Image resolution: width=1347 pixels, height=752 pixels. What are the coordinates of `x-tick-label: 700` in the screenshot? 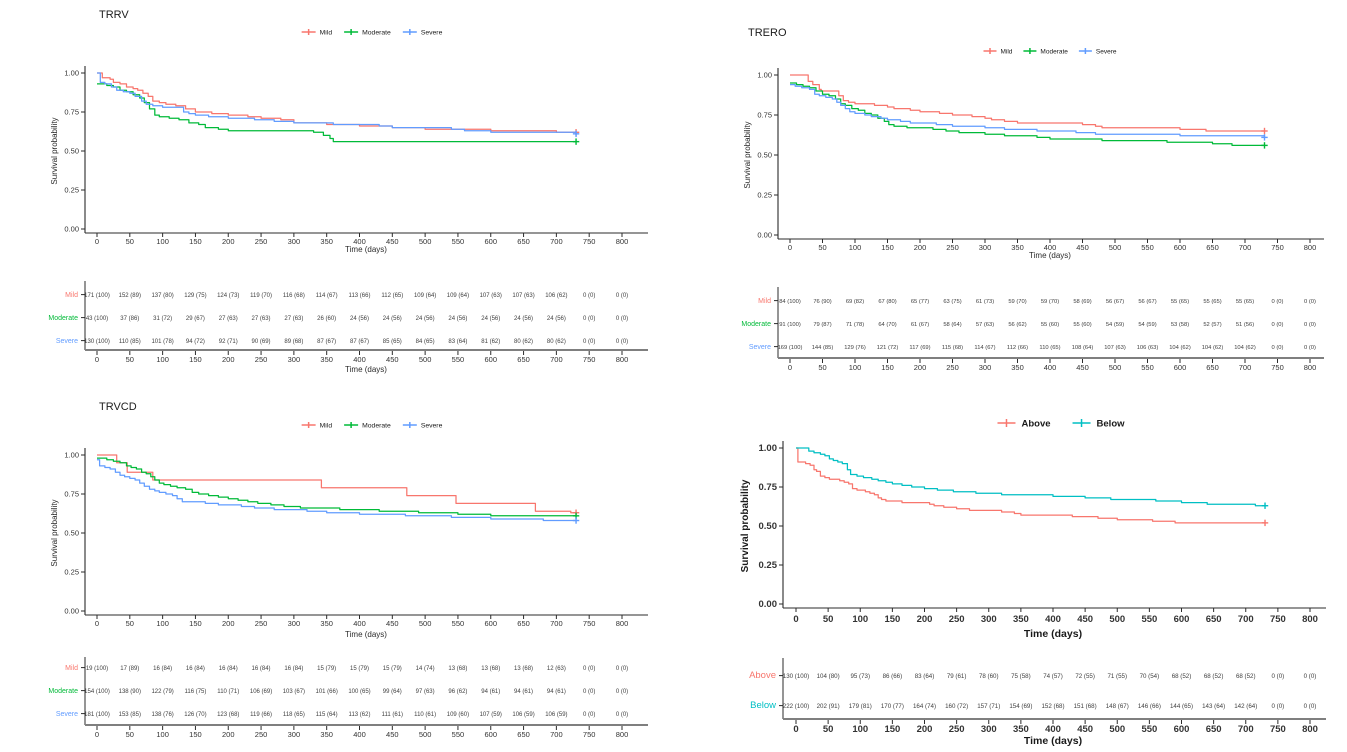 It's located at (1246, 619).